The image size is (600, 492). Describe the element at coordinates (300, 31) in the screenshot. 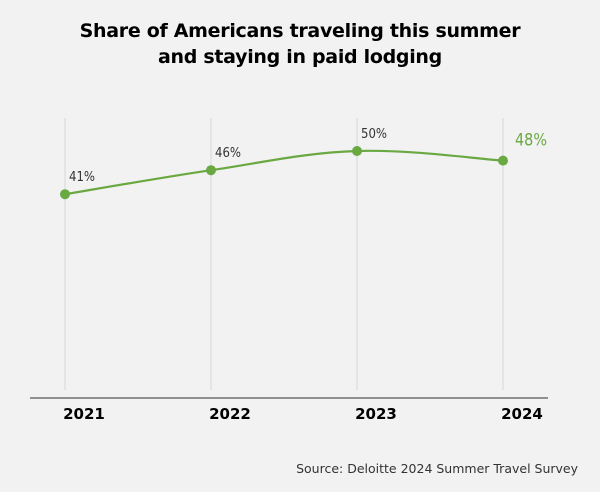

I see `chart-title-line-1: Share of Americans traveling this summer` at that location.